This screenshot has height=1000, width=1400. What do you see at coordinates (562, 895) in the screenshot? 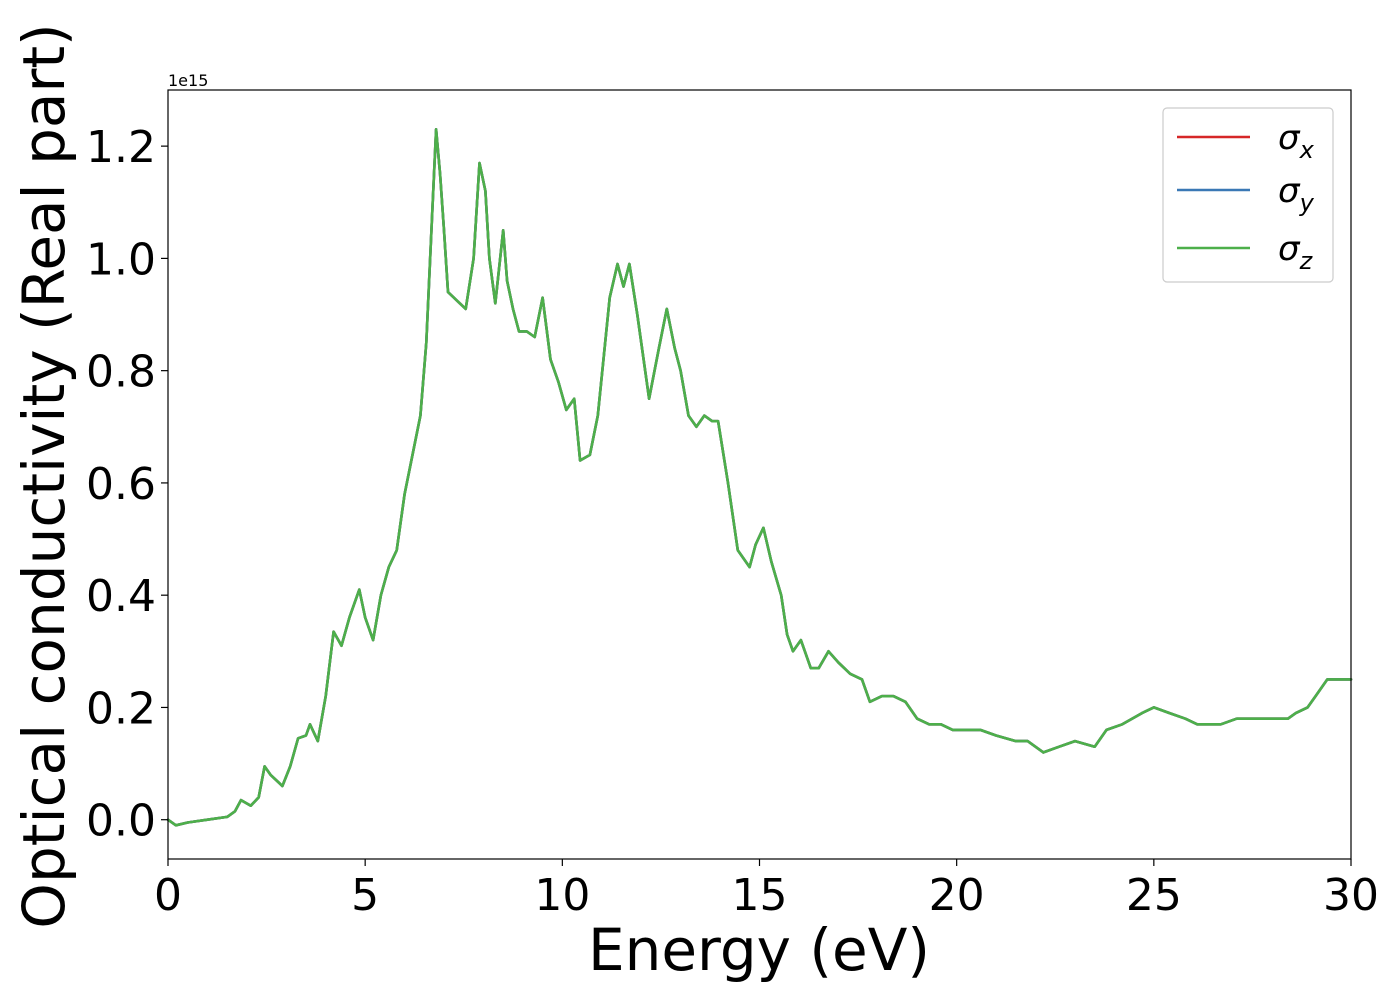
I see `x-tick-label: 10` at bounding box center [562, 895].